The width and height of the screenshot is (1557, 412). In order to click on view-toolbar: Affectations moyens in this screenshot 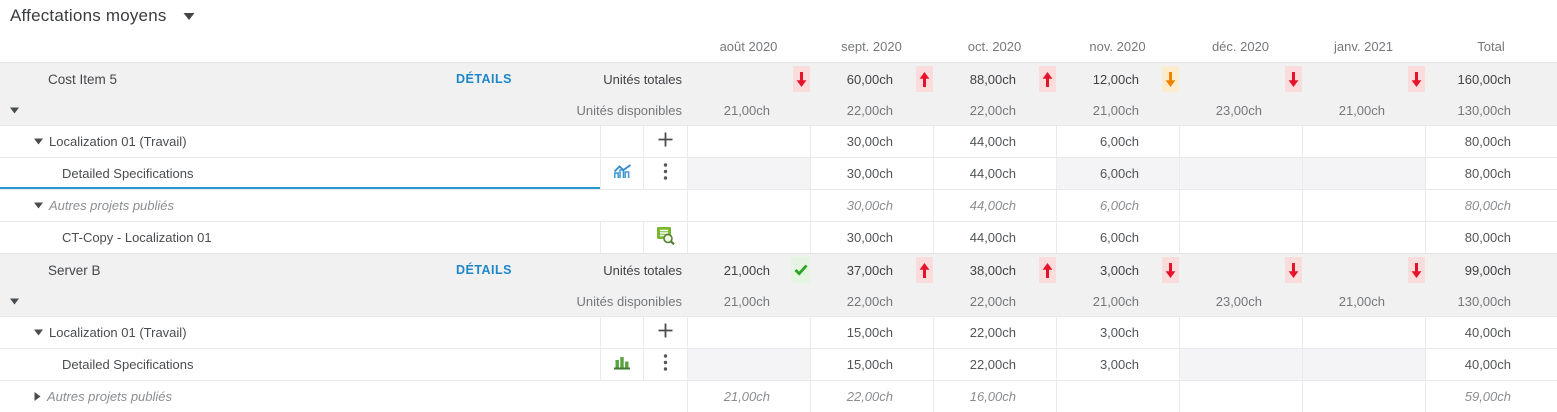, I will do `click(778, 16)`.